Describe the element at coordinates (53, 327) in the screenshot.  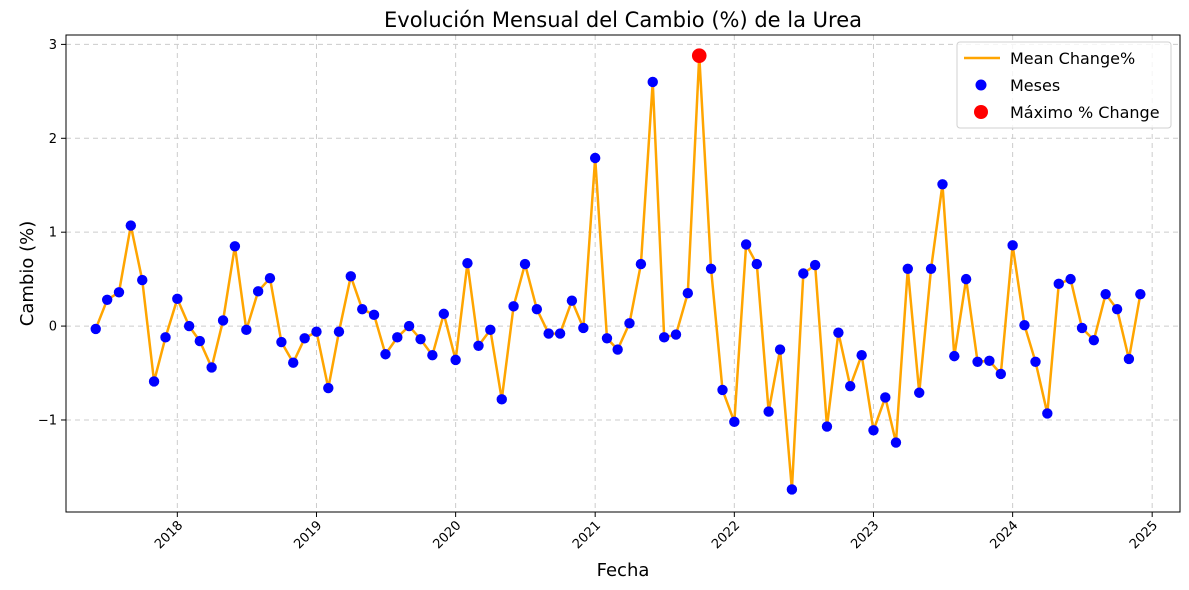
I see `y-tick-label: 0` at that location.